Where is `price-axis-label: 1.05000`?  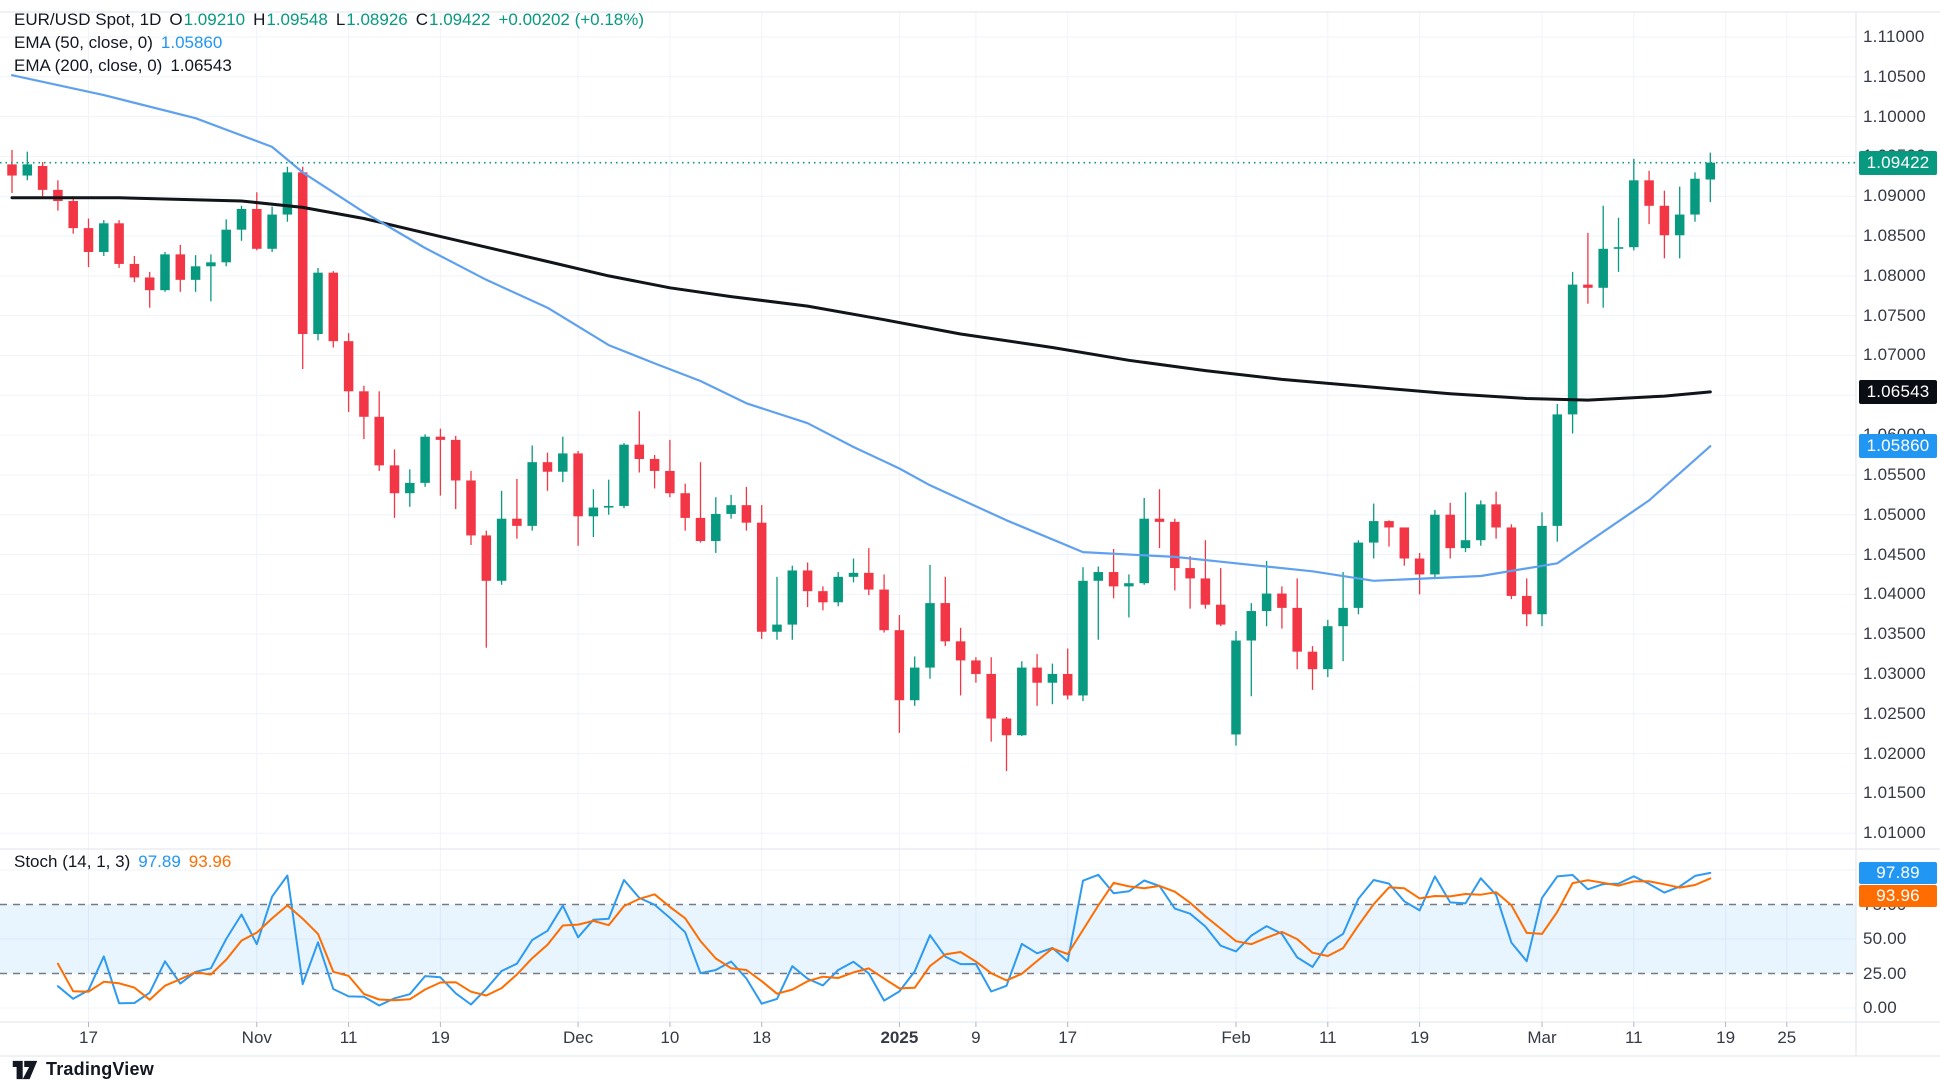 price-axis-label: 1.05000 is located at coordinates (1894, 514).